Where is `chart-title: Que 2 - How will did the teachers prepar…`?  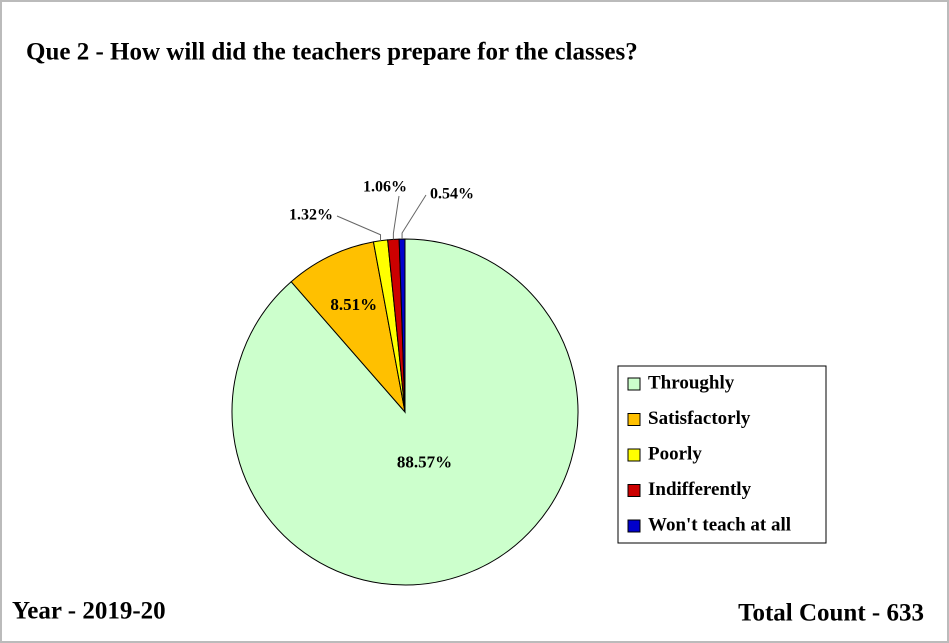
chart-title: Que 2 - How will did the teachers prepar… is located at coordinates (332, 52).